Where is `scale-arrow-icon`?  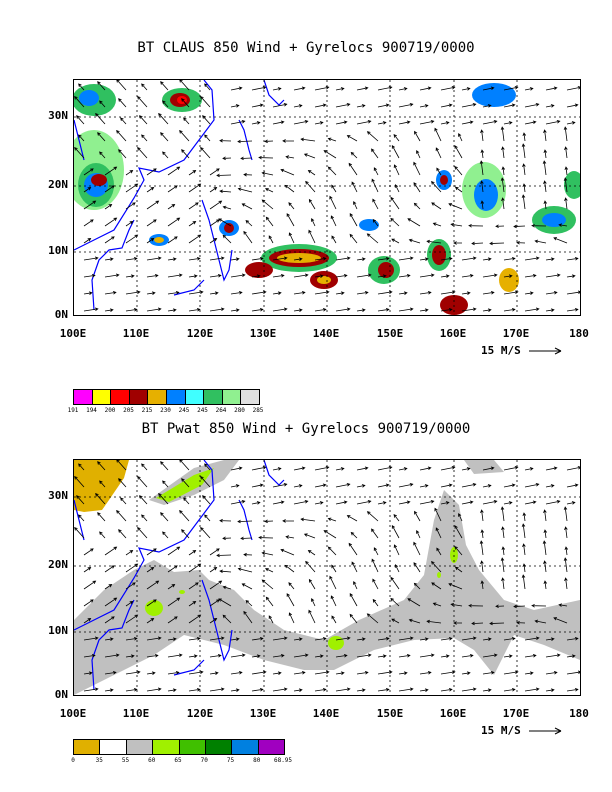
scale-arrow-icon is located at coordinates (545, 731).